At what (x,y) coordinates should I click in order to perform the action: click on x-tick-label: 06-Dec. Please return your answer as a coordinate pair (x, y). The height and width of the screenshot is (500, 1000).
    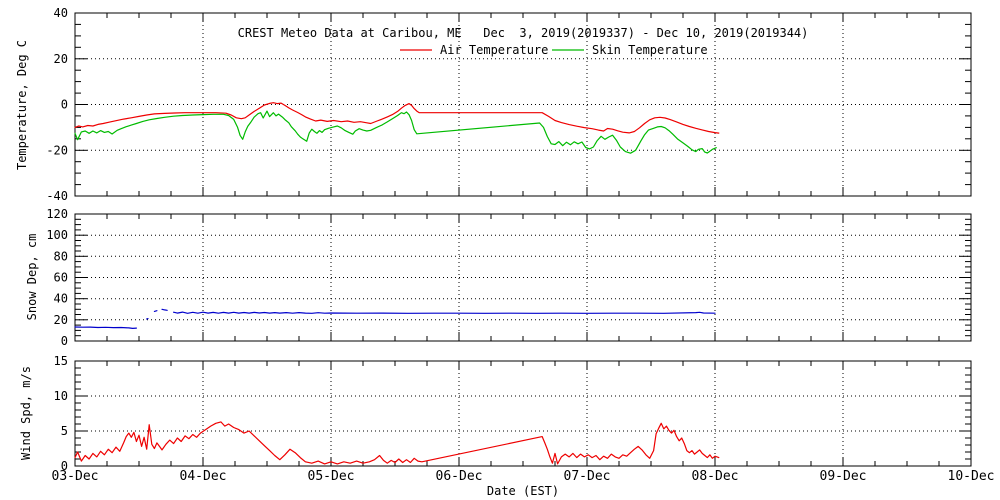
    Looking at the image, I should click on (459, 476).